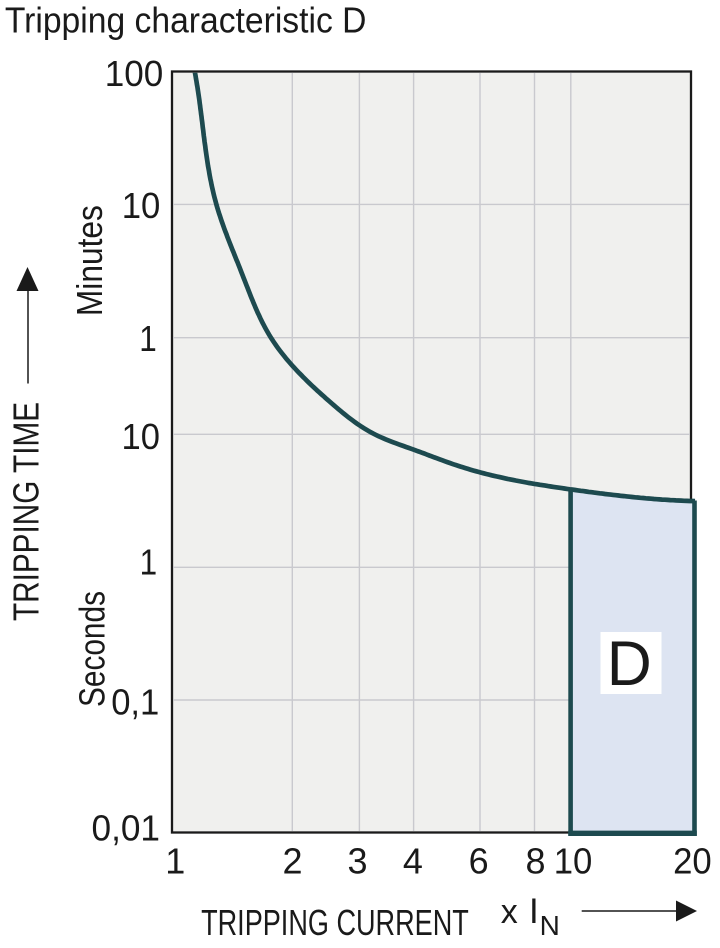 The height and width of the screenshot is (948, 720). Describe the element at coordinates (126, 827) in the screenshot. I see `svg-text: 0,01` at that location.